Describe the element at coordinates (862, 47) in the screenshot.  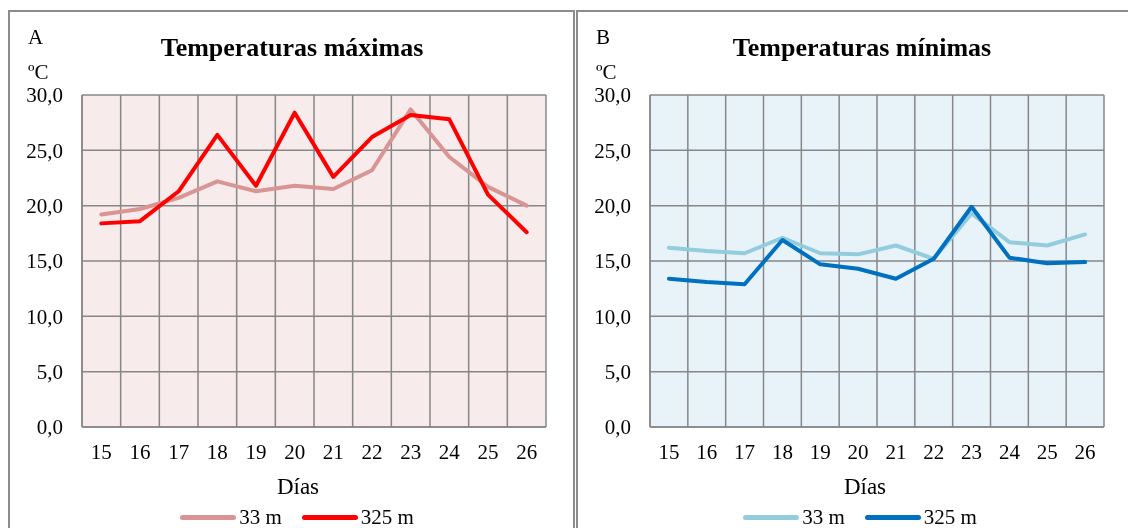
I see `chart-title: Temperaturas mínimas` at that location.